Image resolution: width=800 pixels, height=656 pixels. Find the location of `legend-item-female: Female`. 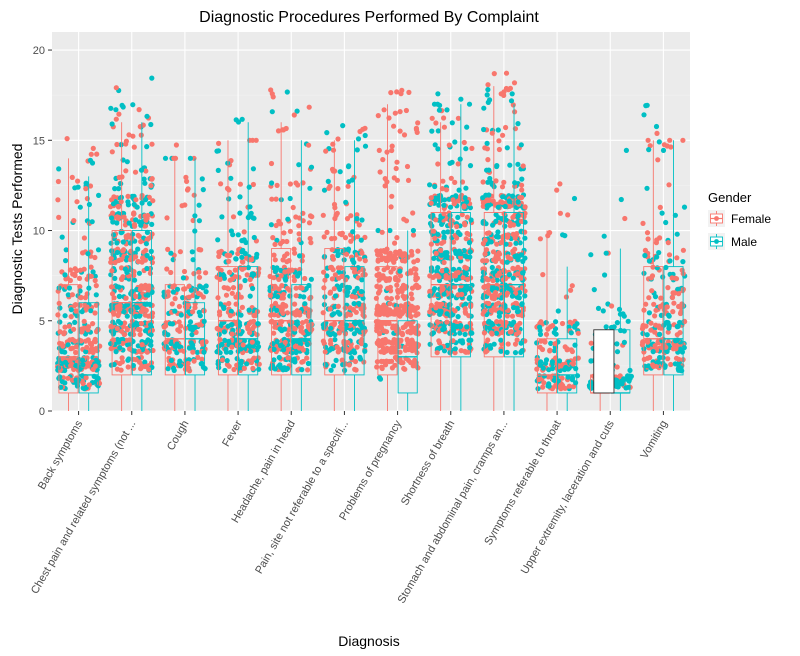

legend-item-female: Female is located at coordinates (739, 218).